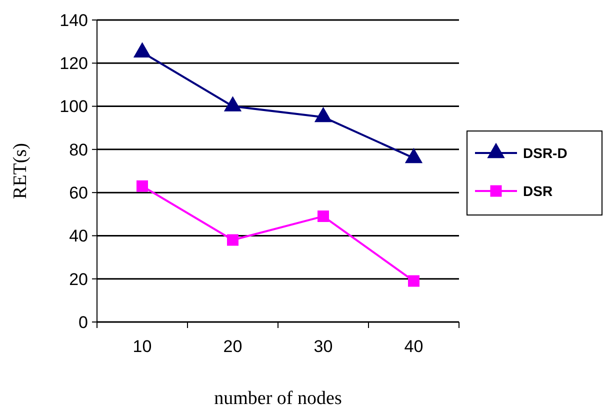 This screenshot has height=410, width=609. What do you see at coordinates (20, 171) in the screenshot?
I see `y-axis-title: RET(s)` at bounding box center [20, 171].